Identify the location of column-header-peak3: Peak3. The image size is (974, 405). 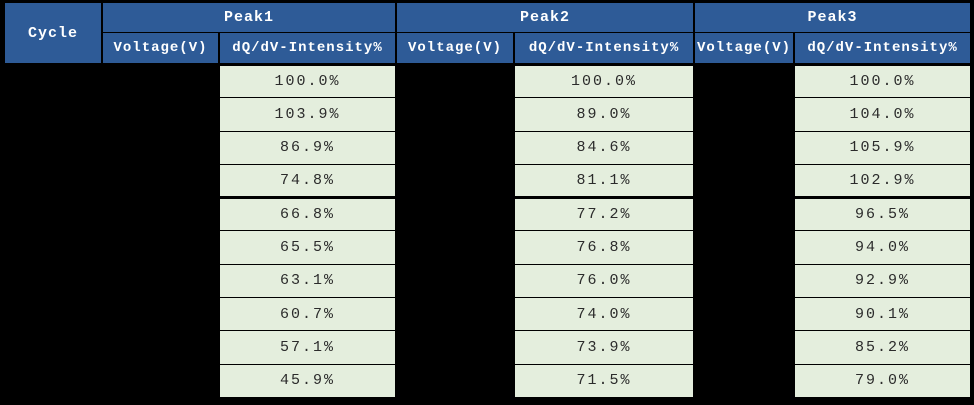
(833, 17).